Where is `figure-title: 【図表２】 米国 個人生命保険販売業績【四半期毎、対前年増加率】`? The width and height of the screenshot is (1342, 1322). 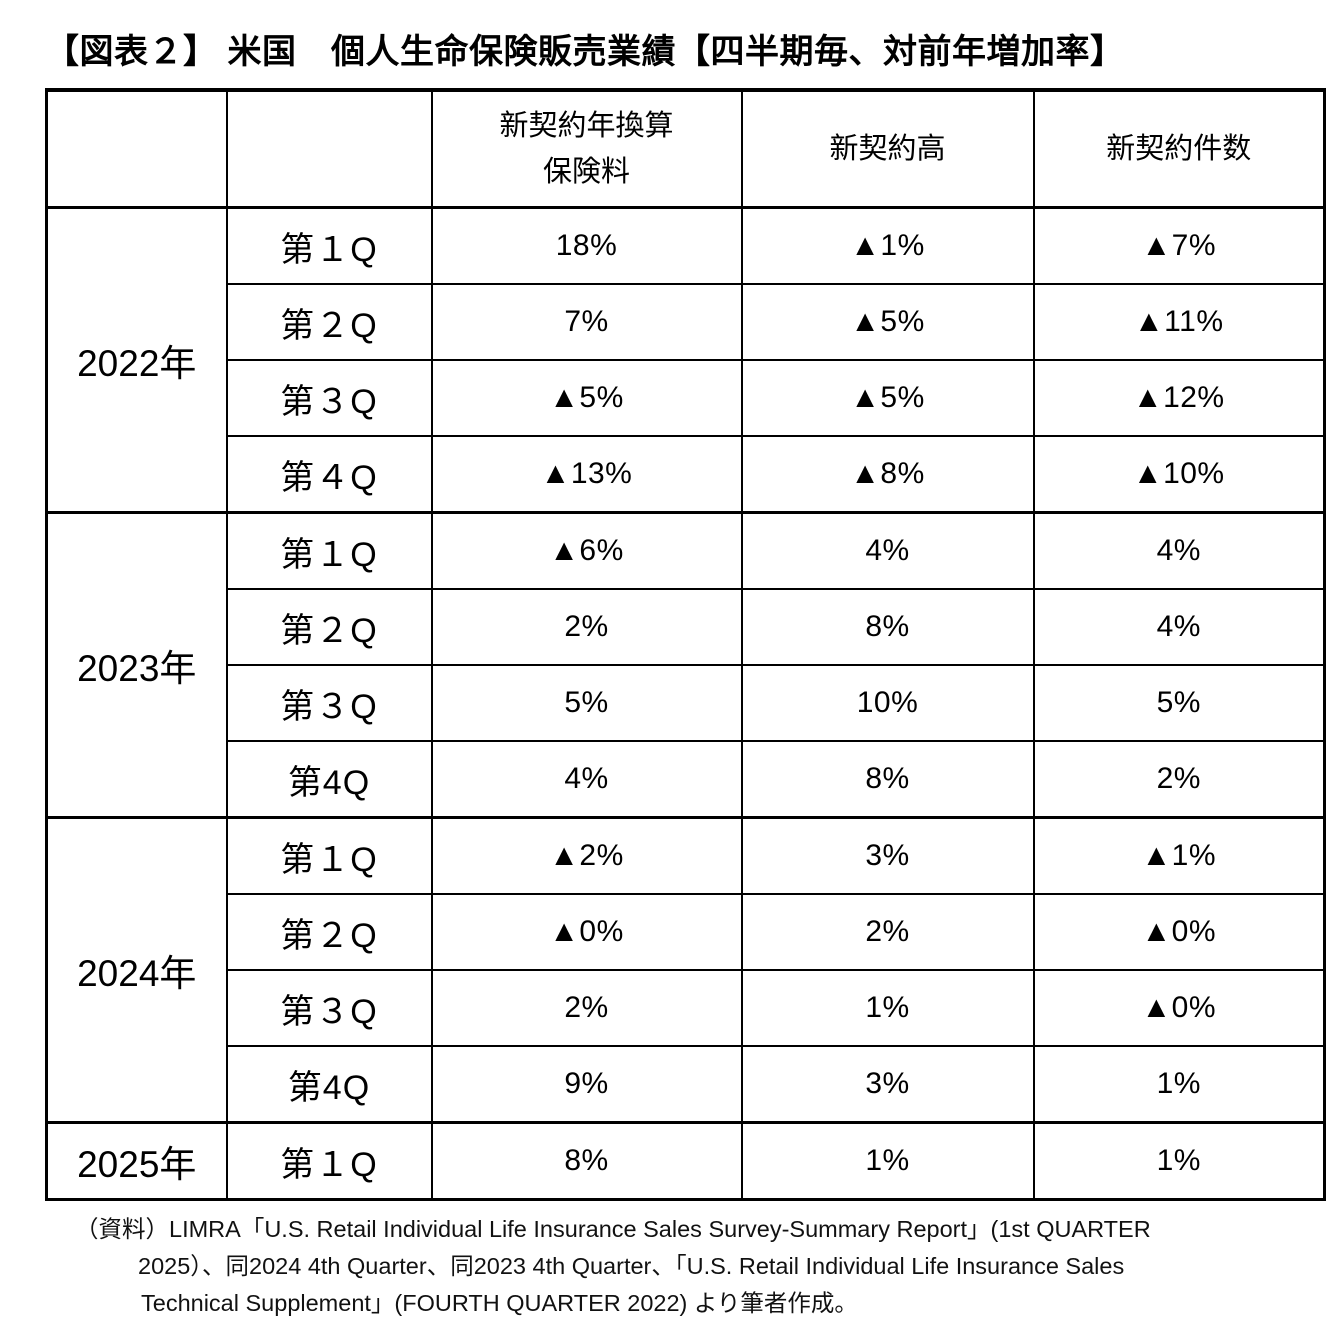
figure-title: 【図表２】 米国 個人生命保険販売業績【四半期毎、対前年増加率】 is located at coordinates (585, 52).